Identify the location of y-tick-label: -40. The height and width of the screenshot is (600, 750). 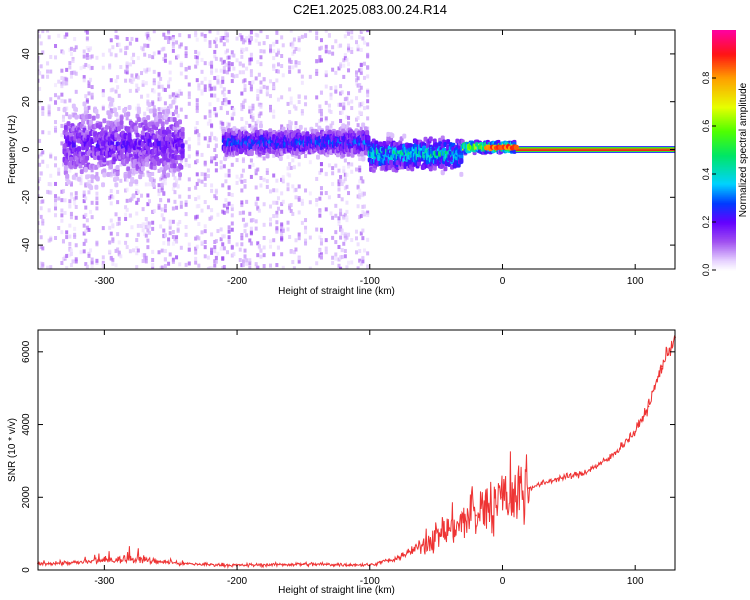
(26, 244).